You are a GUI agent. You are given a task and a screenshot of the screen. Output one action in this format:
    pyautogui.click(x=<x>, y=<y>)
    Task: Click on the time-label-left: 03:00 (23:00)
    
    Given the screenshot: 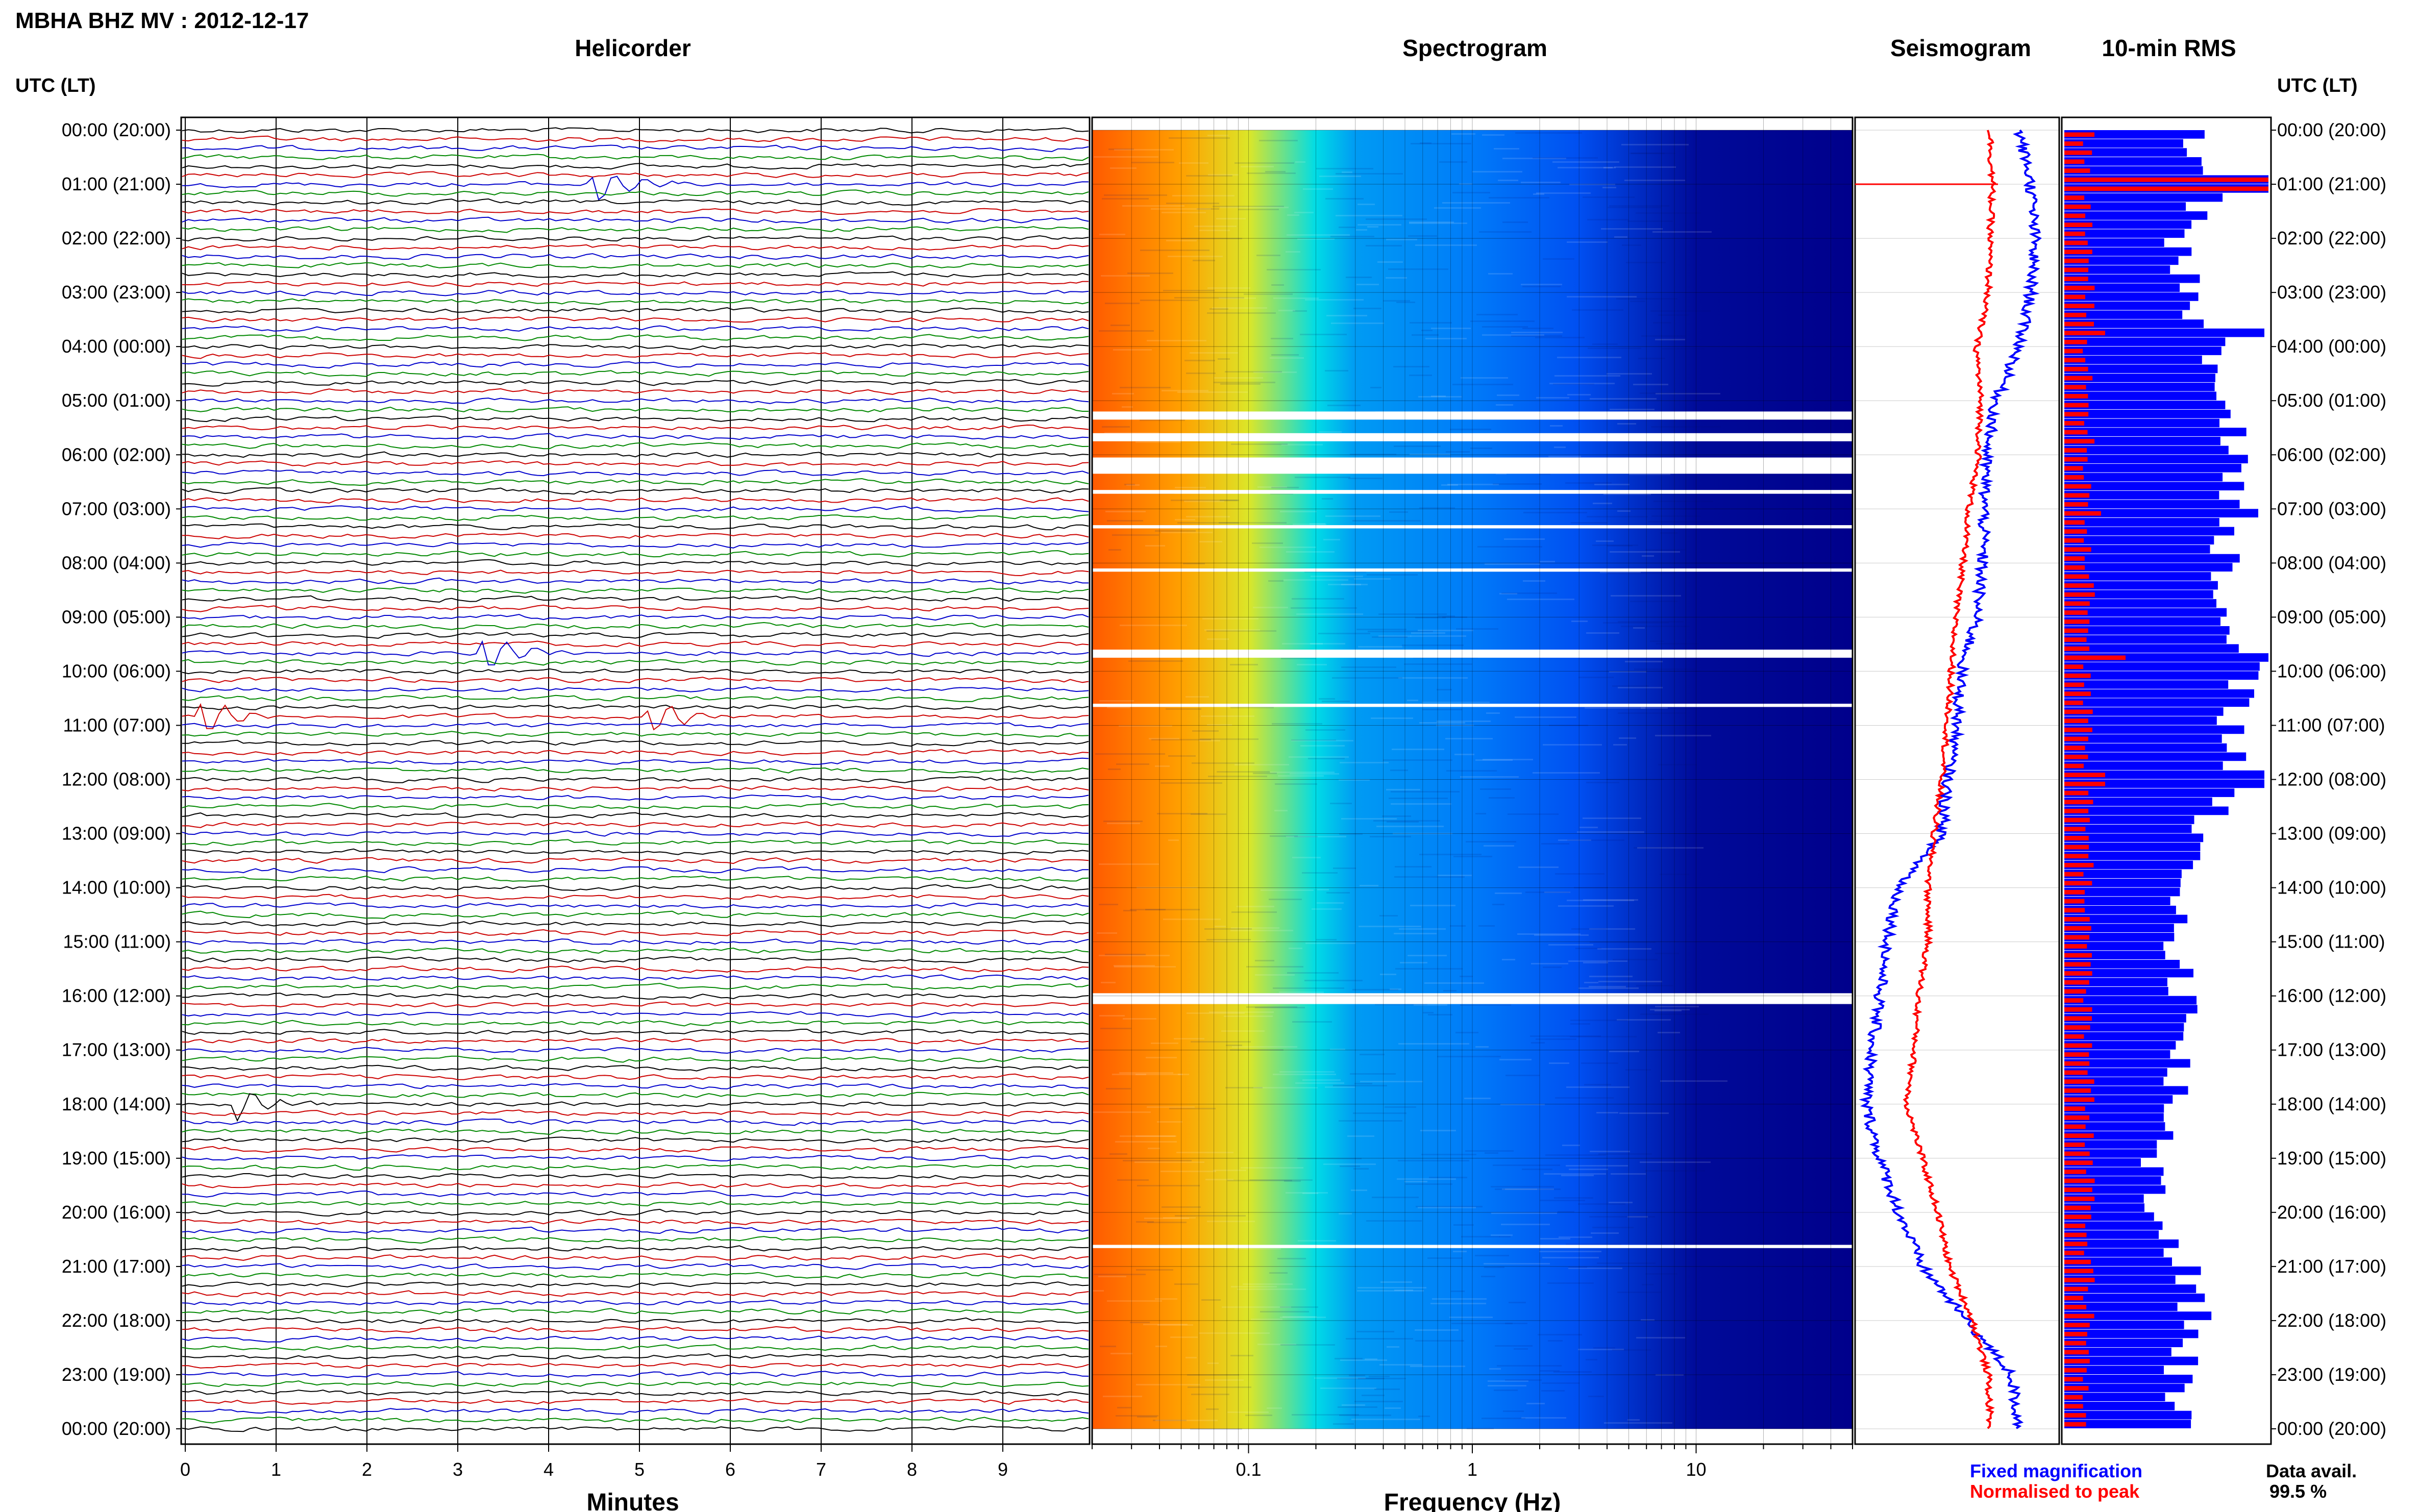 What is the action you would take?
    pyautogui.click(x=116, y=292)
    